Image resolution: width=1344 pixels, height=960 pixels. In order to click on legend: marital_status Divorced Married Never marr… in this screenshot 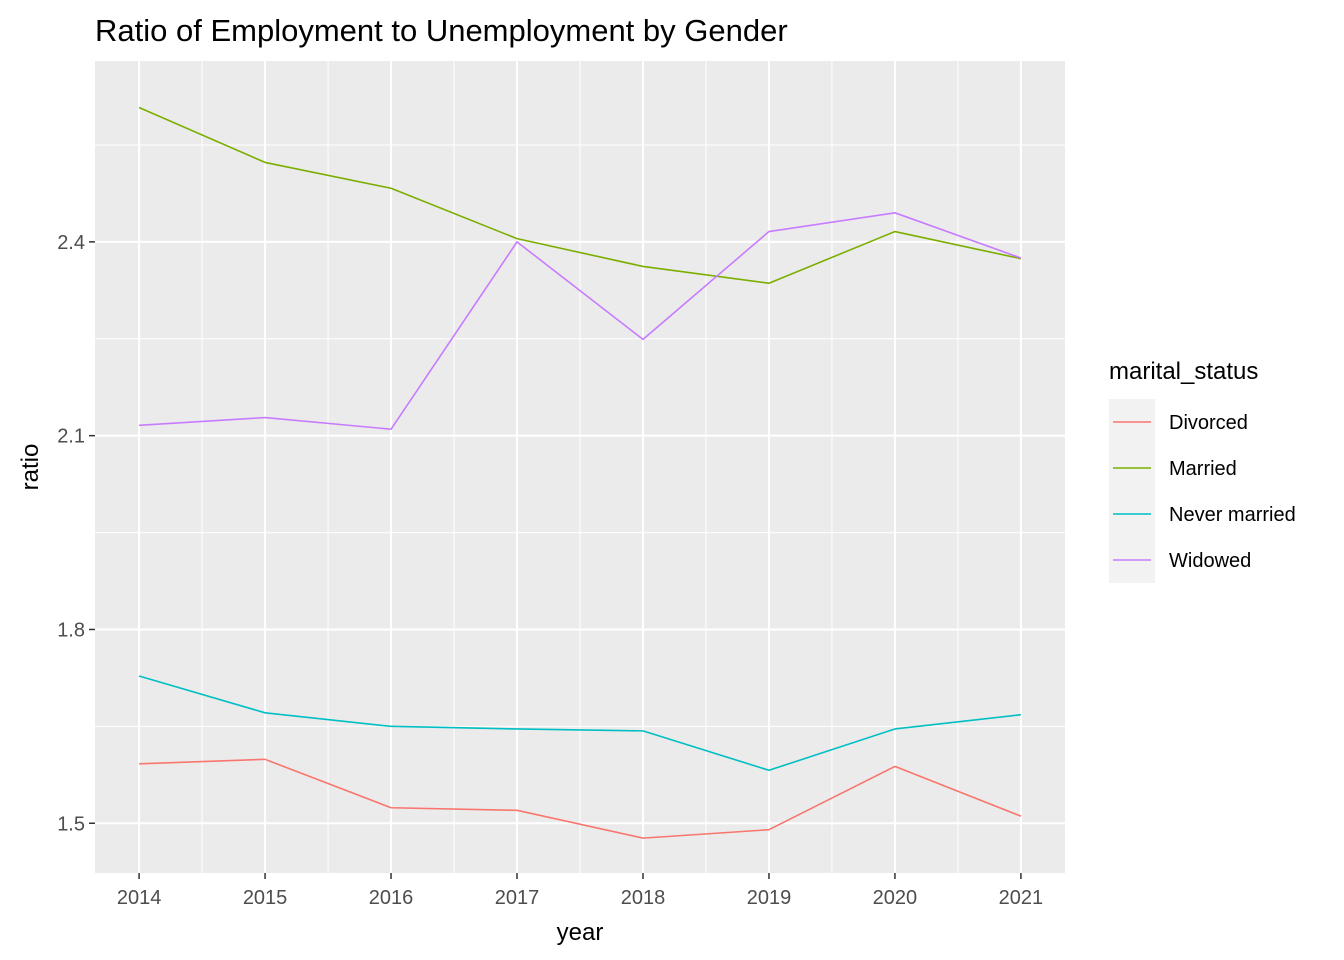, I will do `click(1202, 470)`.